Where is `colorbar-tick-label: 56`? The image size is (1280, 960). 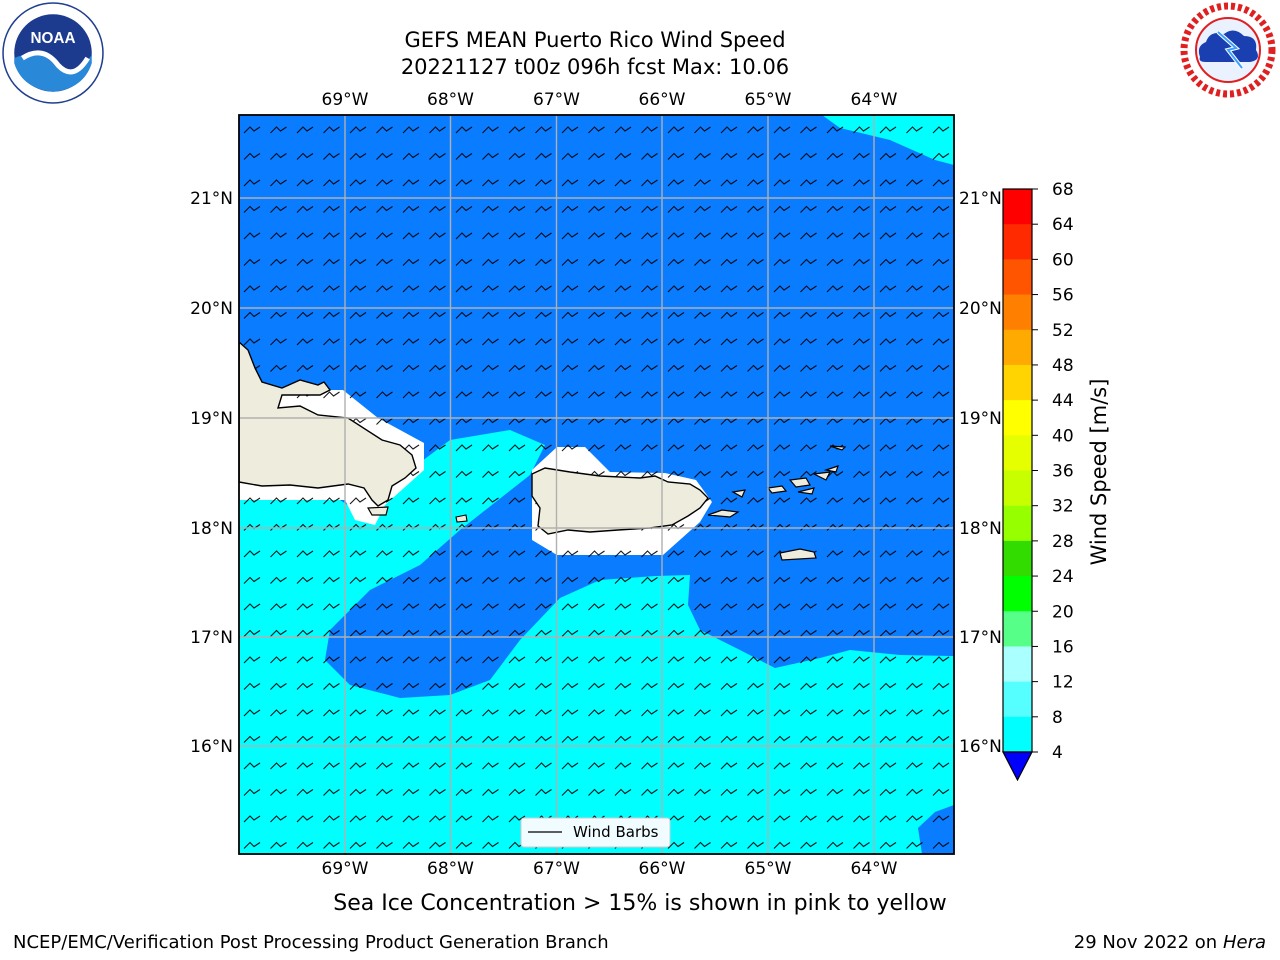 colorbar-tick-label: 56 is located at coordinates (1063, 296).